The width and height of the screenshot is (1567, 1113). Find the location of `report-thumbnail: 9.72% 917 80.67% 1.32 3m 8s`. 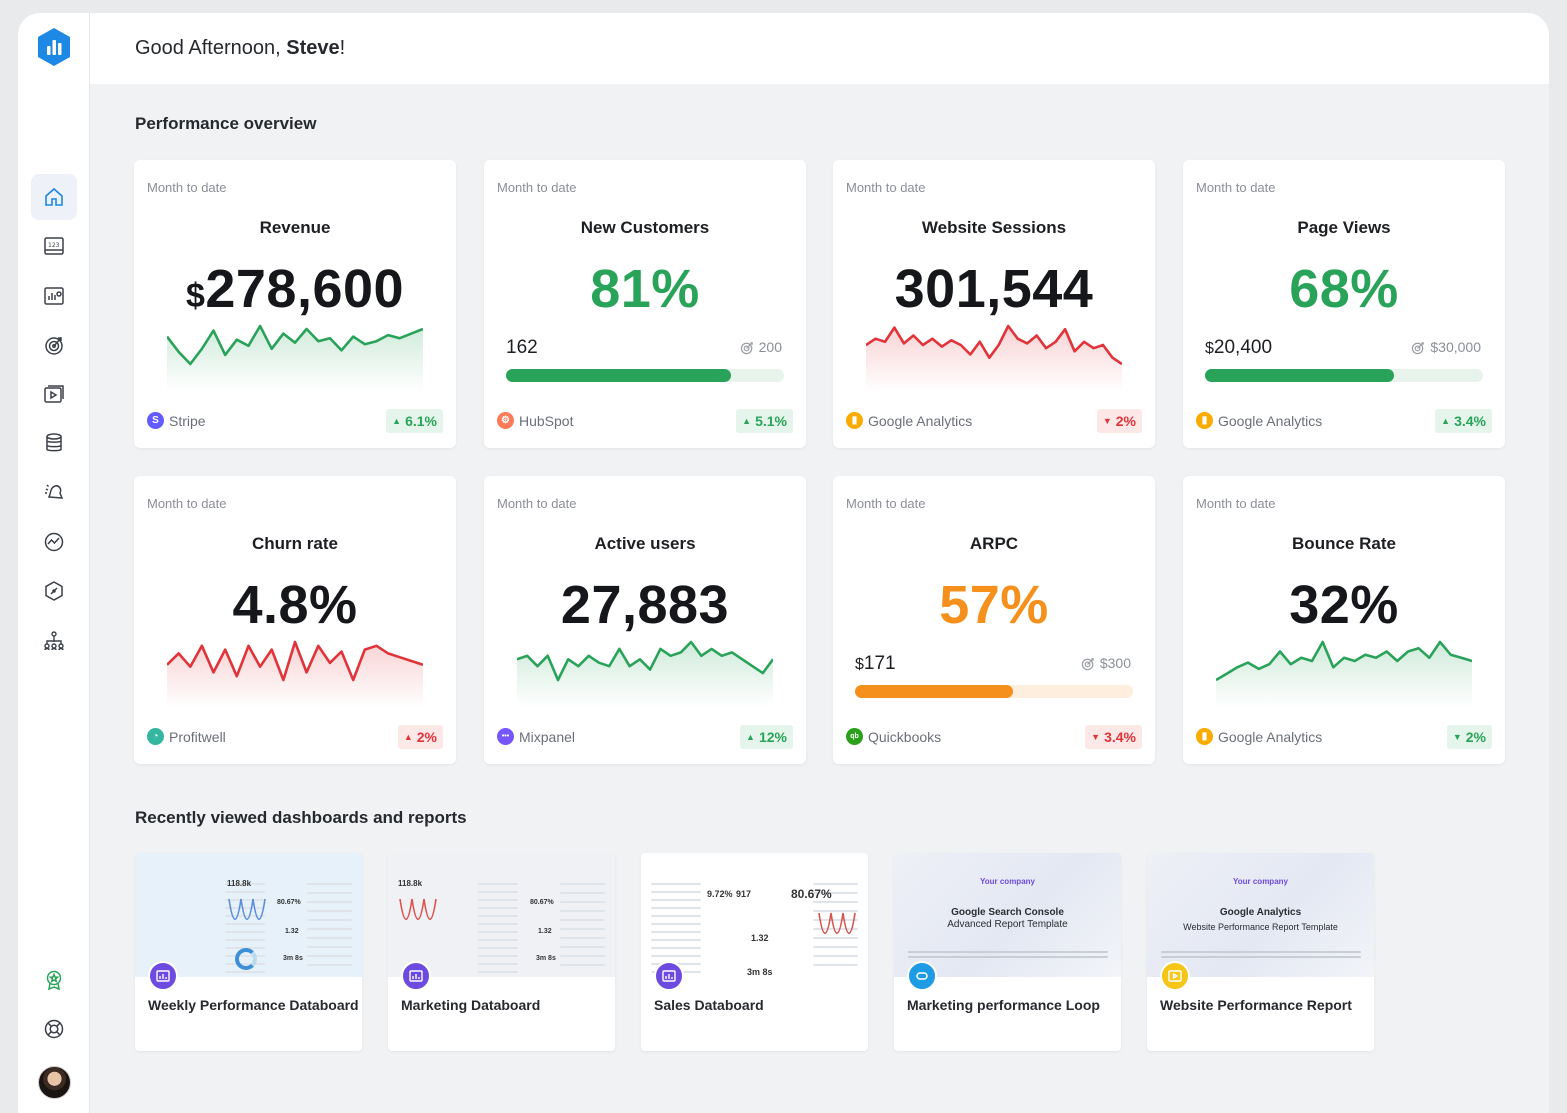

report-thumbnail: 9.72% 917 80.67% 1.32 3m 8s is located at coordinates (754, 915).